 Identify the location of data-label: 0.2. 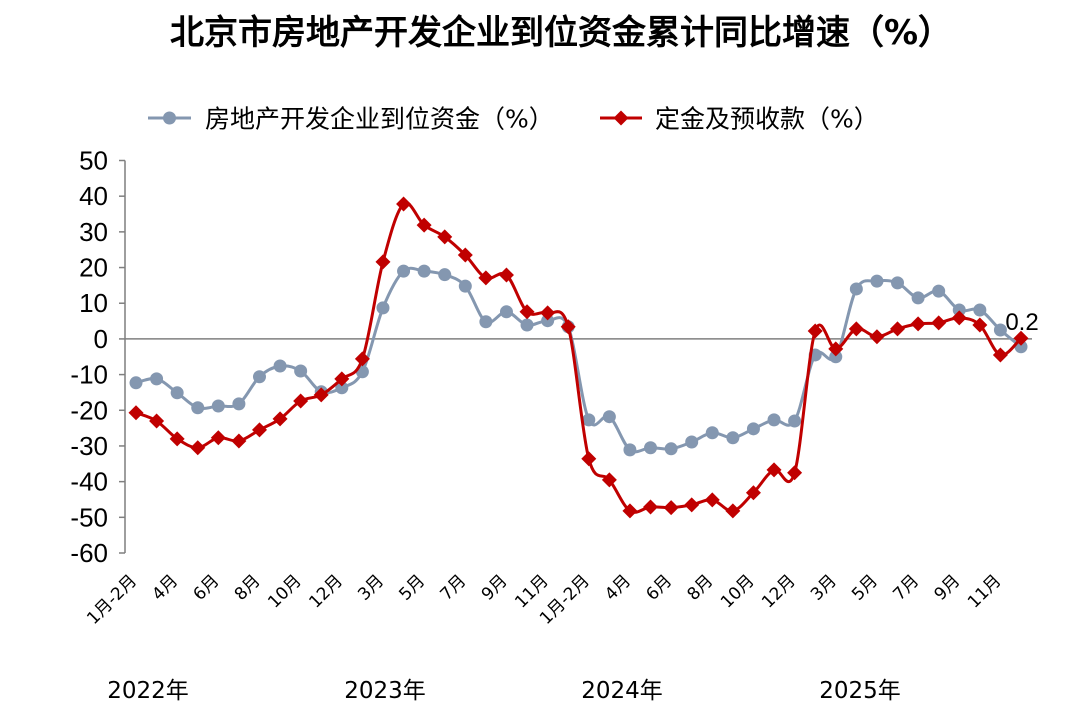
(1021, 322).